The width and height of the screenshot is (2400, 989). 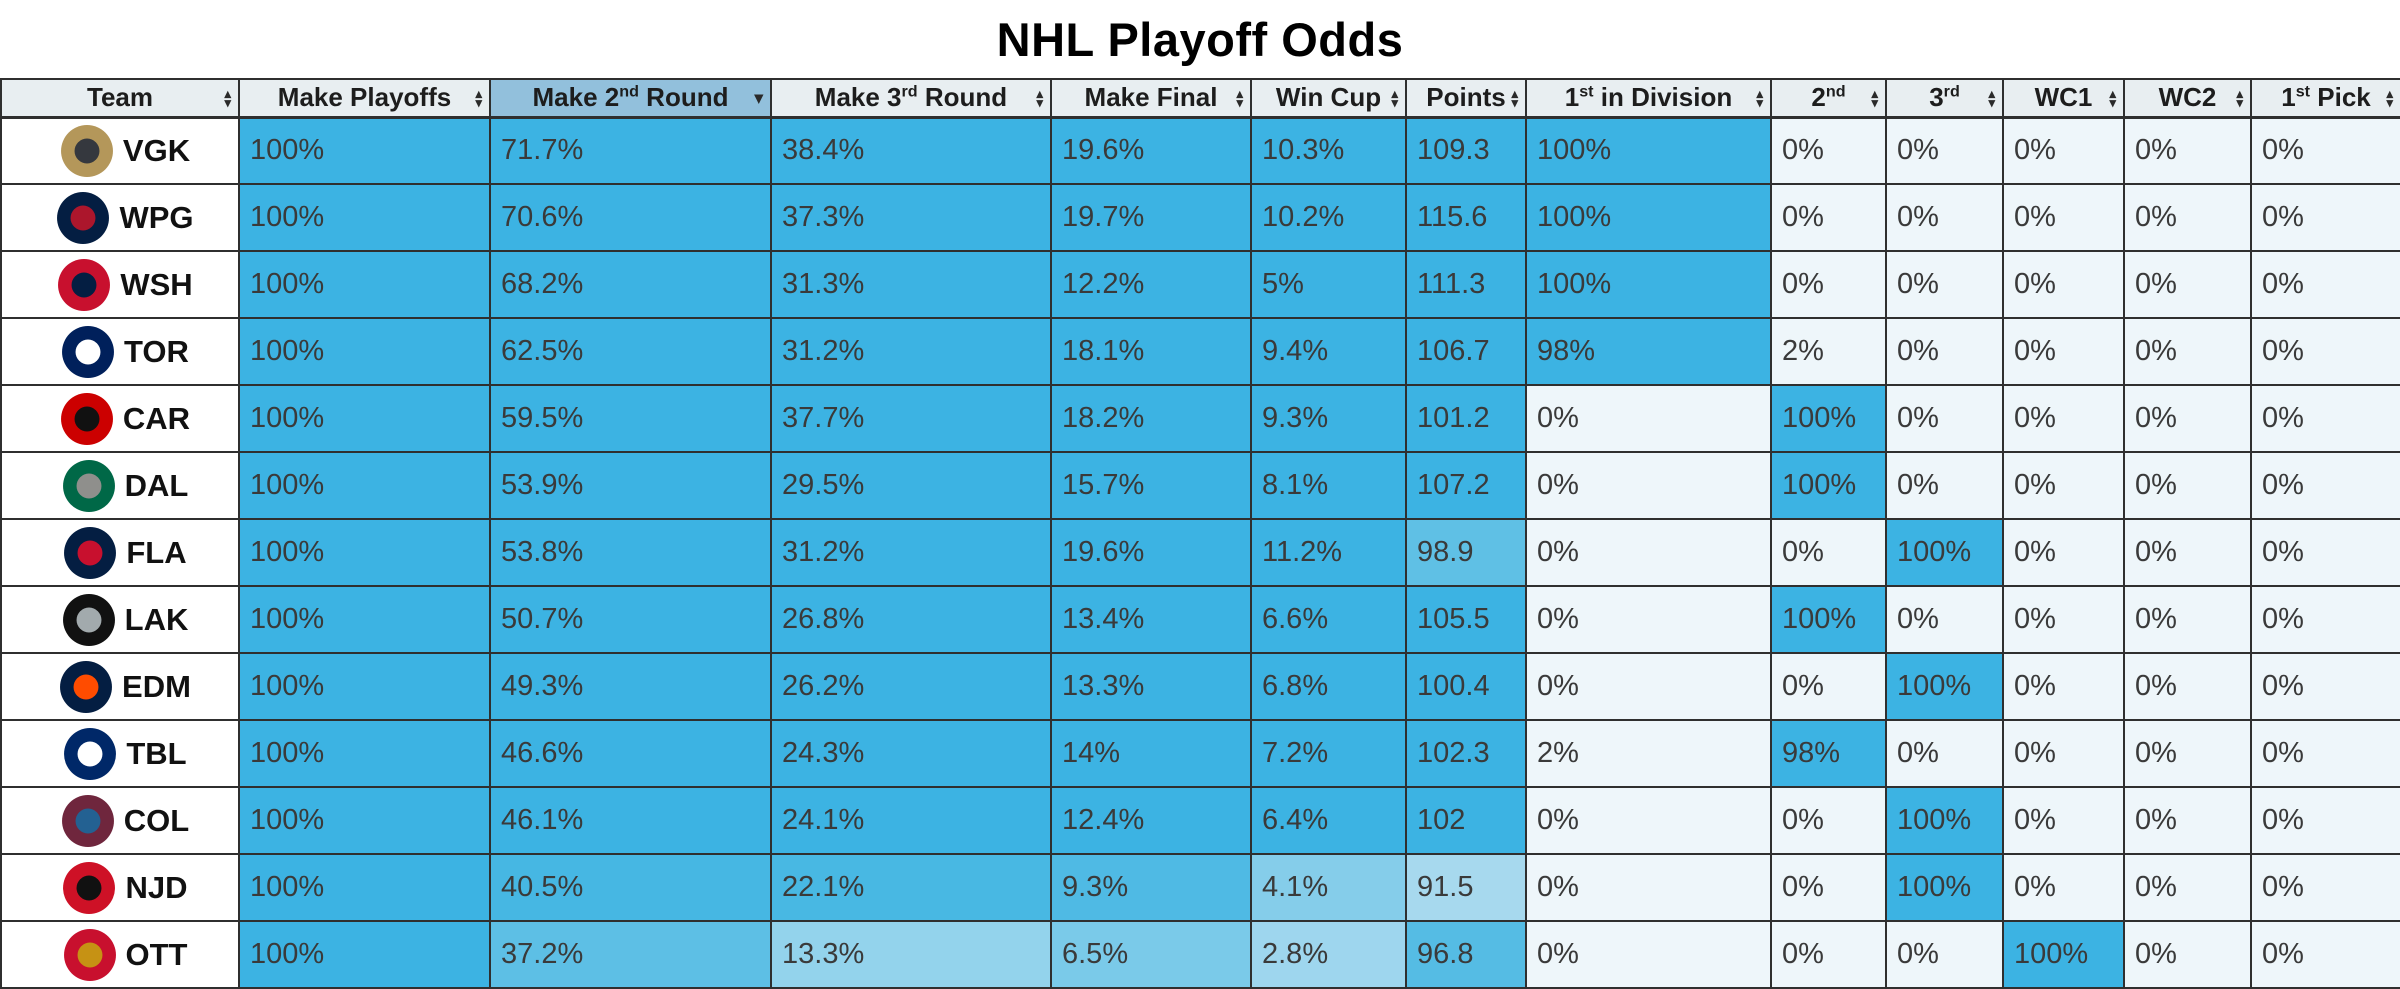 What do you see at coordinates (2063, 98) in the screenshot?
I see `column-header-wc1: WC1 ▴ ▾` at bounding box center [2063, 98].